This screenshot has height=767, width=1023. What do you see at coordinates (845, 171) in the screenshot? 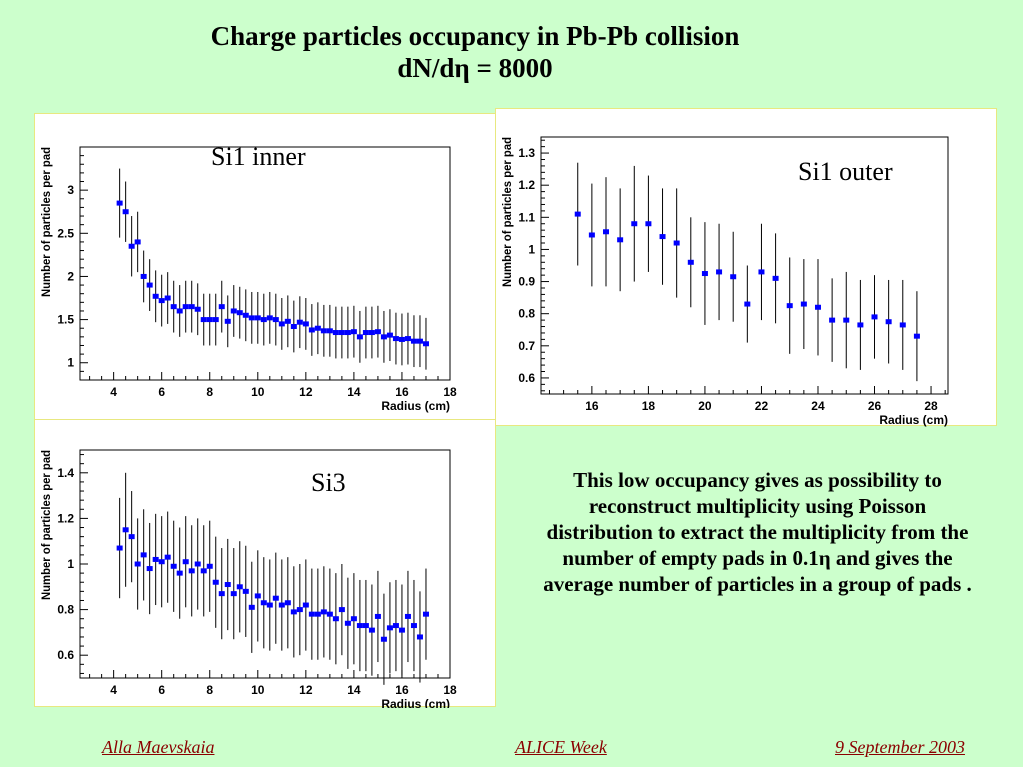
I see `chart-label-si1-outer: Si1 outer` at bounding box center [845, 171].